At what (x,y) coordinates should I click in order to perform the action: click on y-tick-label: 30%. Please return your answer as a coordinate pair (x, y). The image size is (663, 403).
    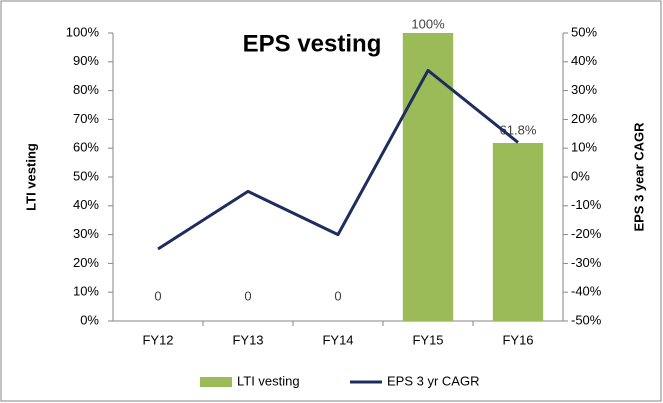
    Looking at the image, I should click on (86, 233).